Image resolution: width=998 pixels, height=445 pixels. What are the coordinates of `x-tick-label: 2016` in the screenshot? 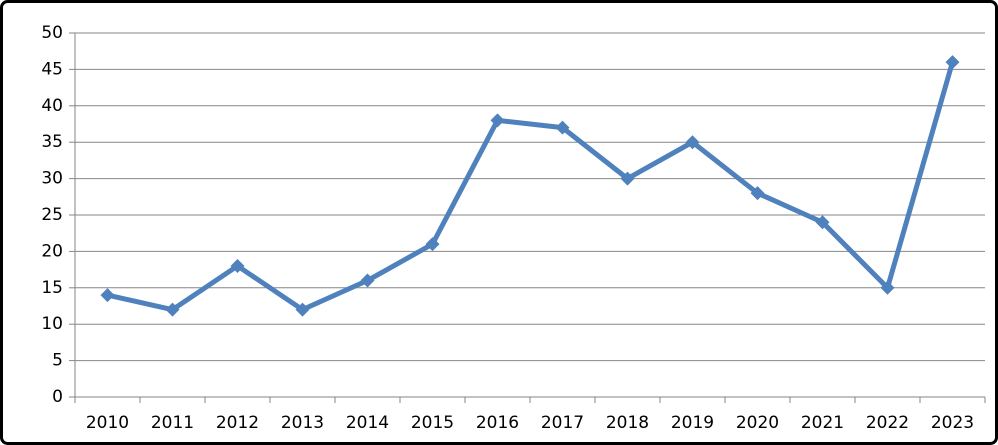 It's located at (497, 423).